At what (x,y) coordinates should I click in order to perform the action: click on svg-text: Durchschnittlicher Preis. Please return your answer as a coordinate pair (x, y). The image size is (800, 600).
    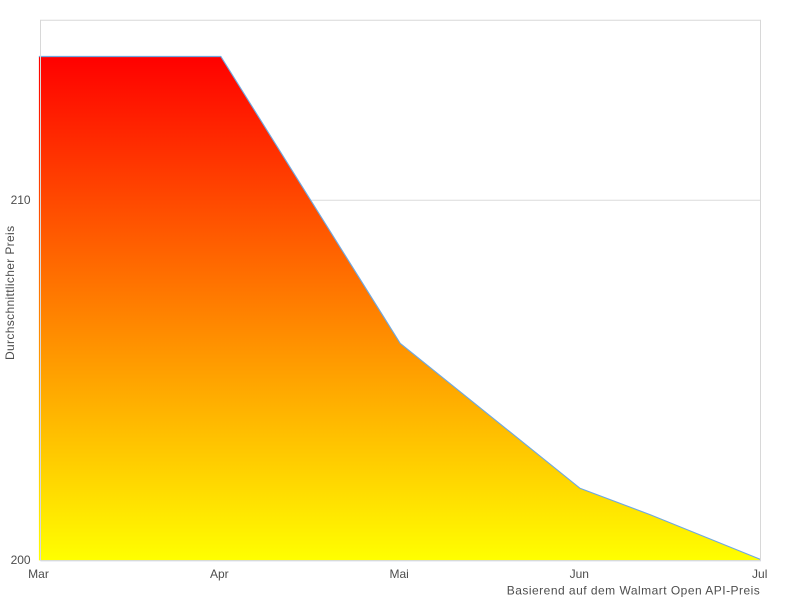
    Looking at the image, I should click on (10, 293).